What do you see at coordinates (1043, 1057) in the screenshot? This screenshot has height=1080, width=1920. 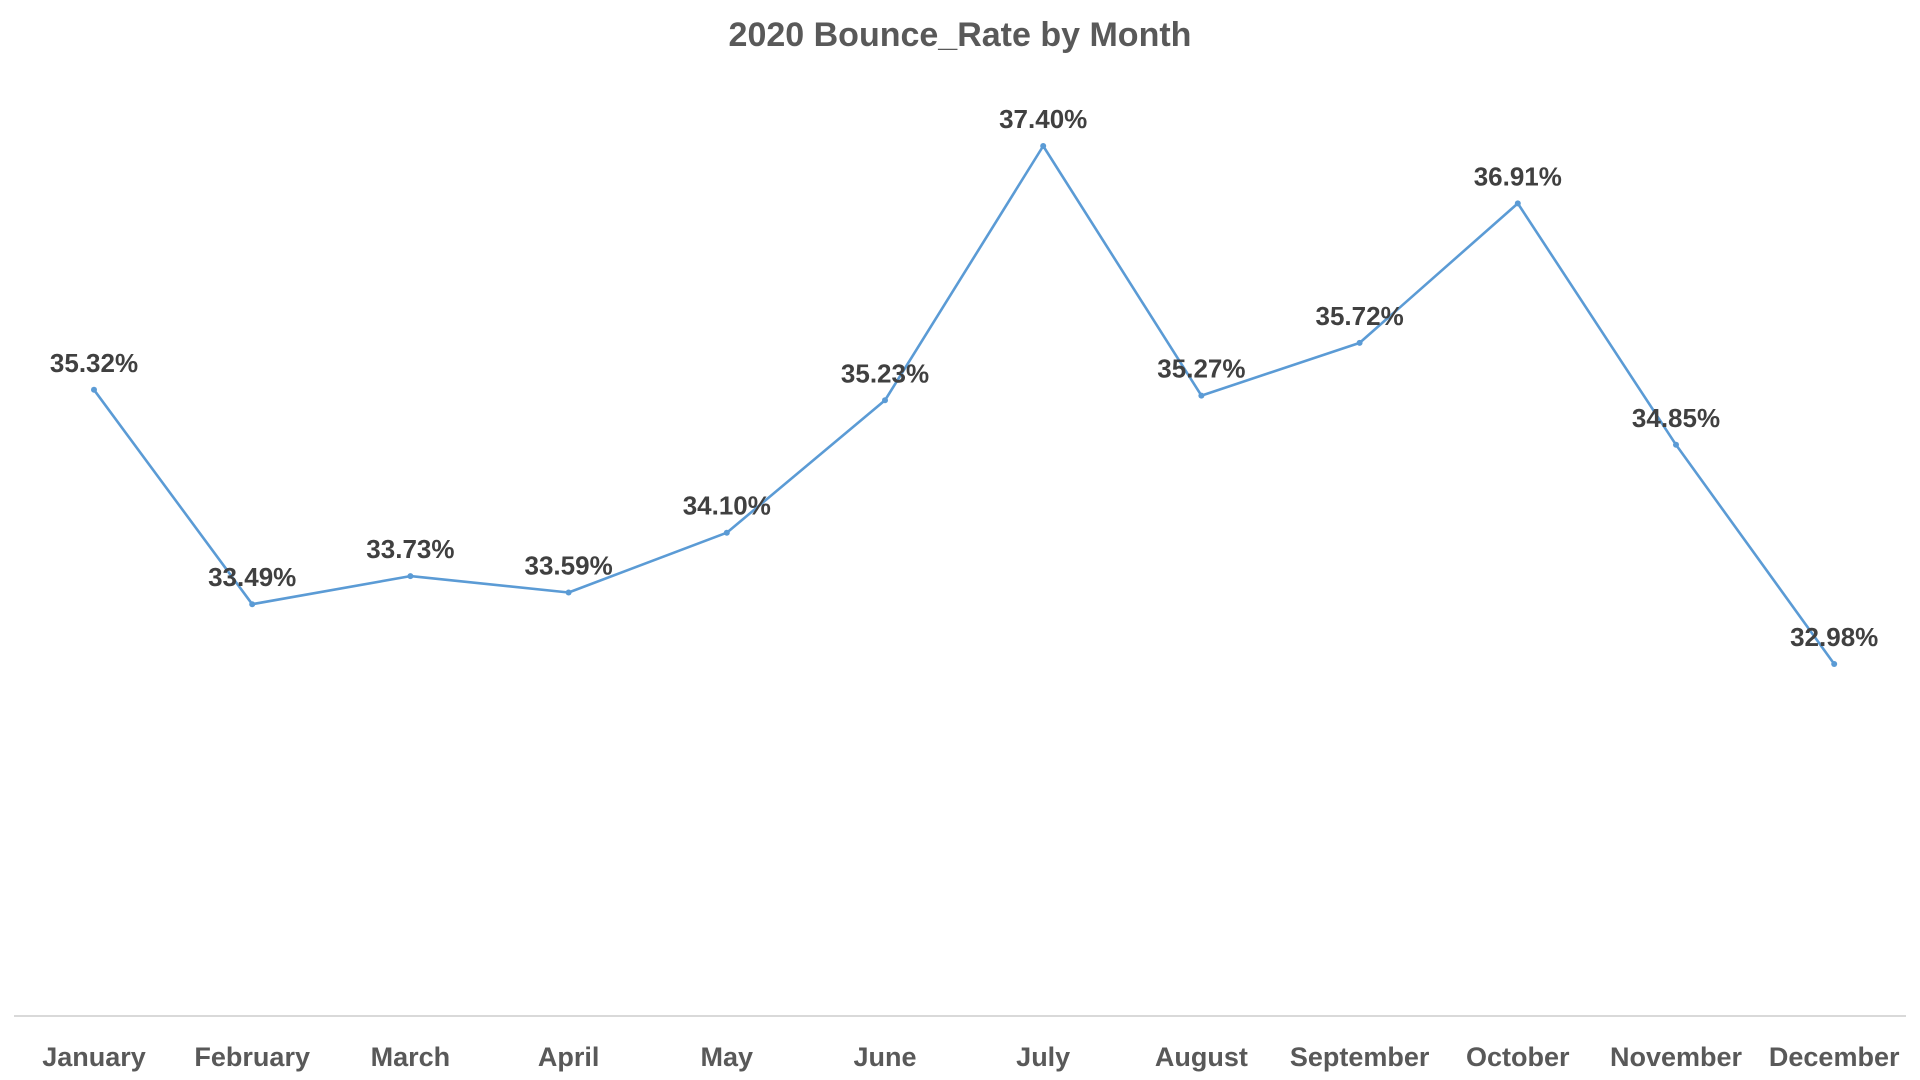 I see `x-tick-label-july: July` at bounding box center [1043, 1057].